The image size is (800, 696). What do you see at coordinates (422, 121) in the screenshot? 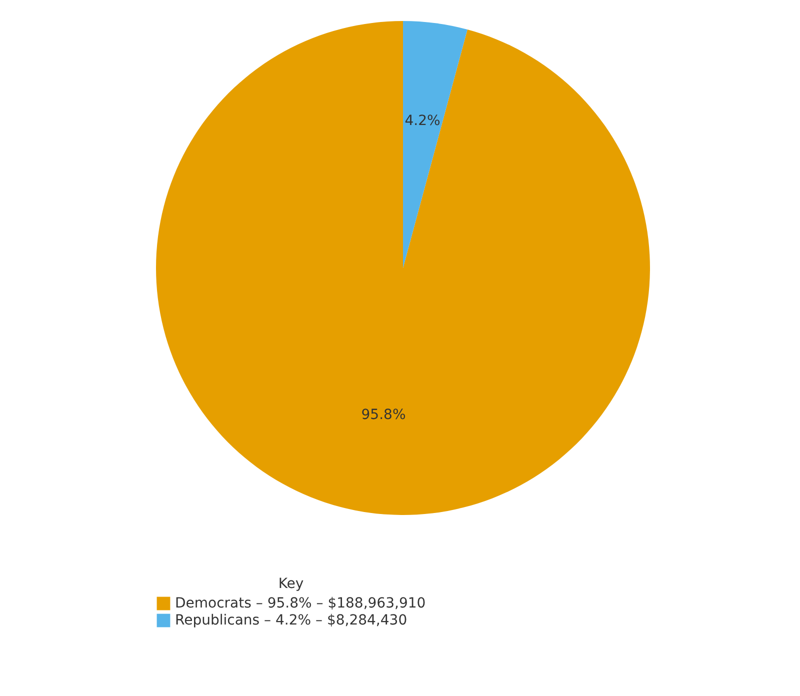
I see `data-label: 4.2%` at bounding box center [422, 121].